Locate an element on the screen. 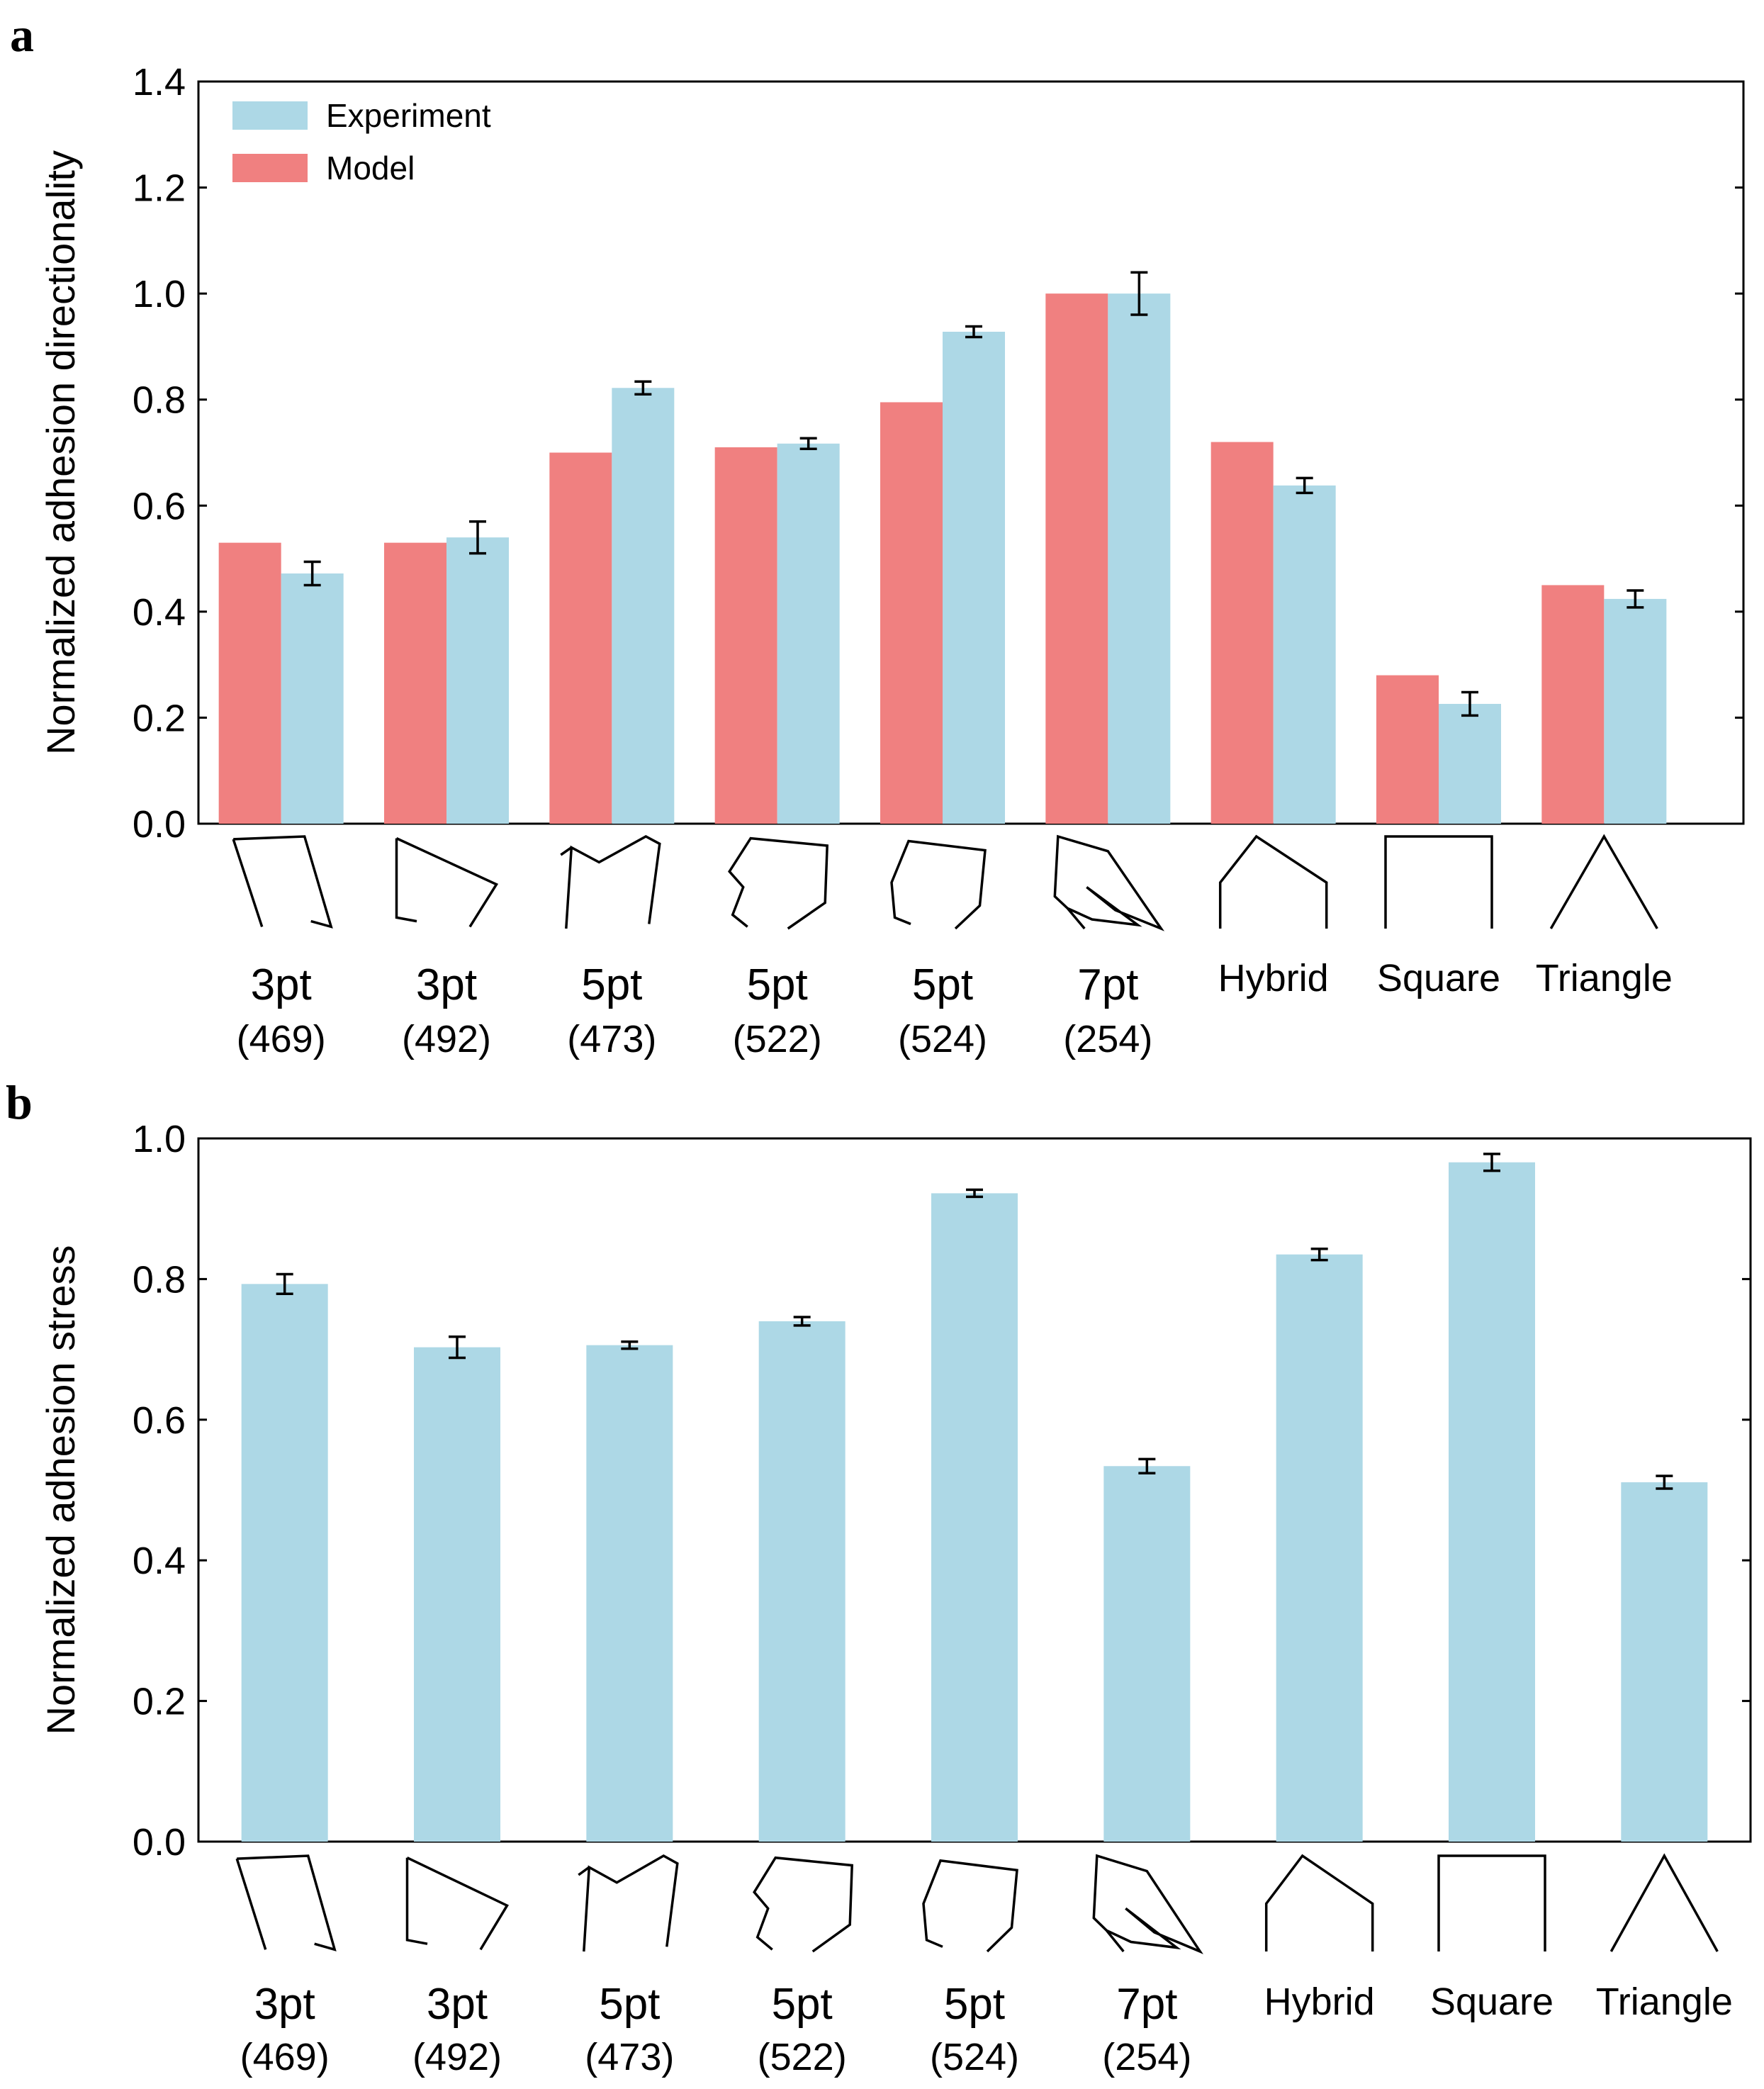 Image resolution: width=1764 pixels, height=2089 pixels. x-category-label: Hybrid is located at coordinates (1319, 2002).